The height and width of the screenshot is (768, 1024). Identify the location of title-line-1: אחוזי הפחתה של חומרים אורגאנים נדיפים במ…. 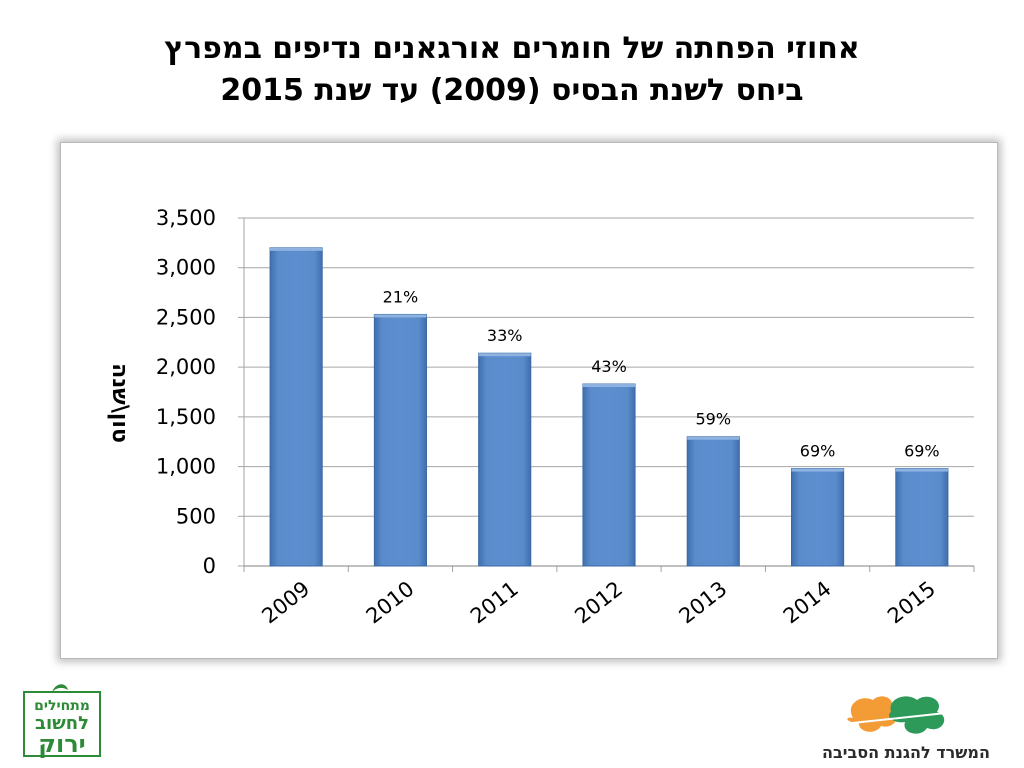
(512, 48).